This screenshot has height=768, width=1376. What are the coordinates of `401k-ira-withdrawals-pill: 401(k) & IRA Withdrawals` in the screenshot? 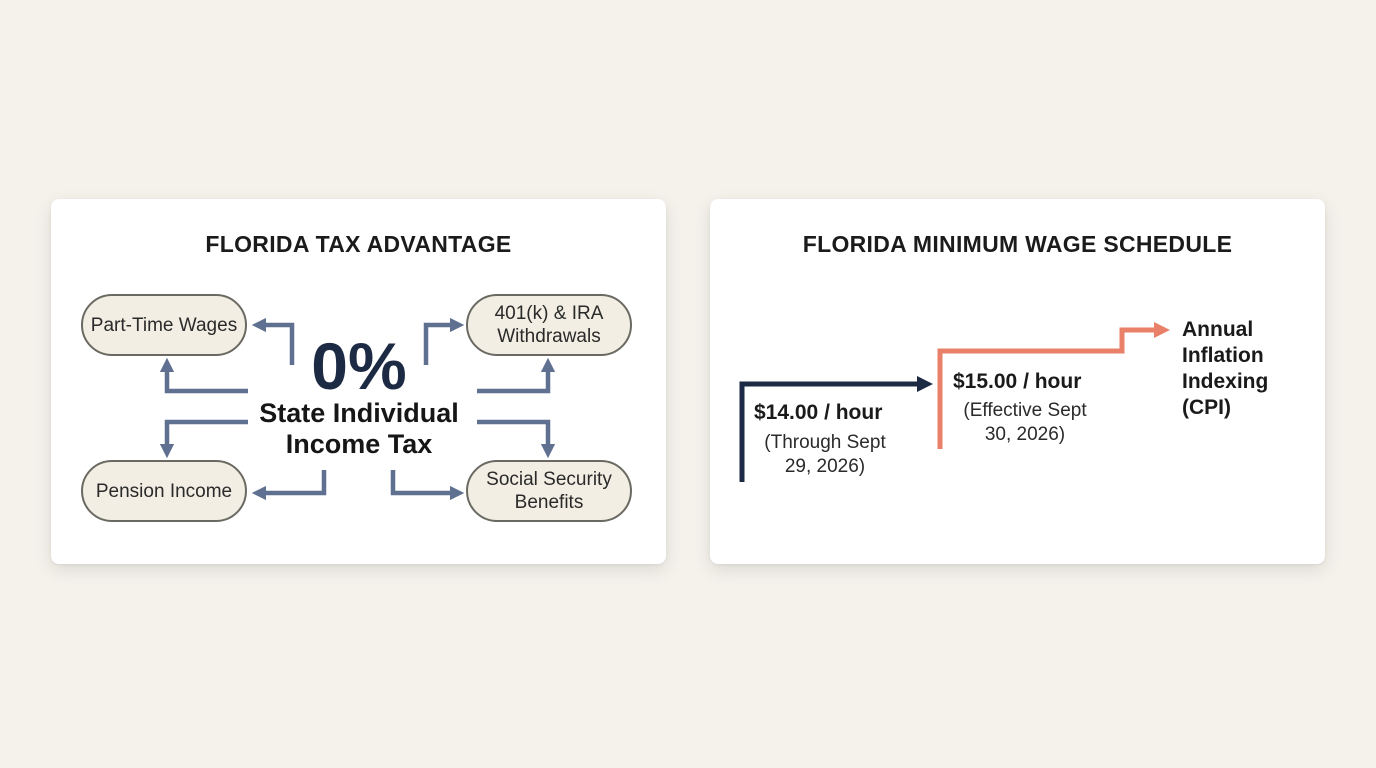 It's located at (549, 325).